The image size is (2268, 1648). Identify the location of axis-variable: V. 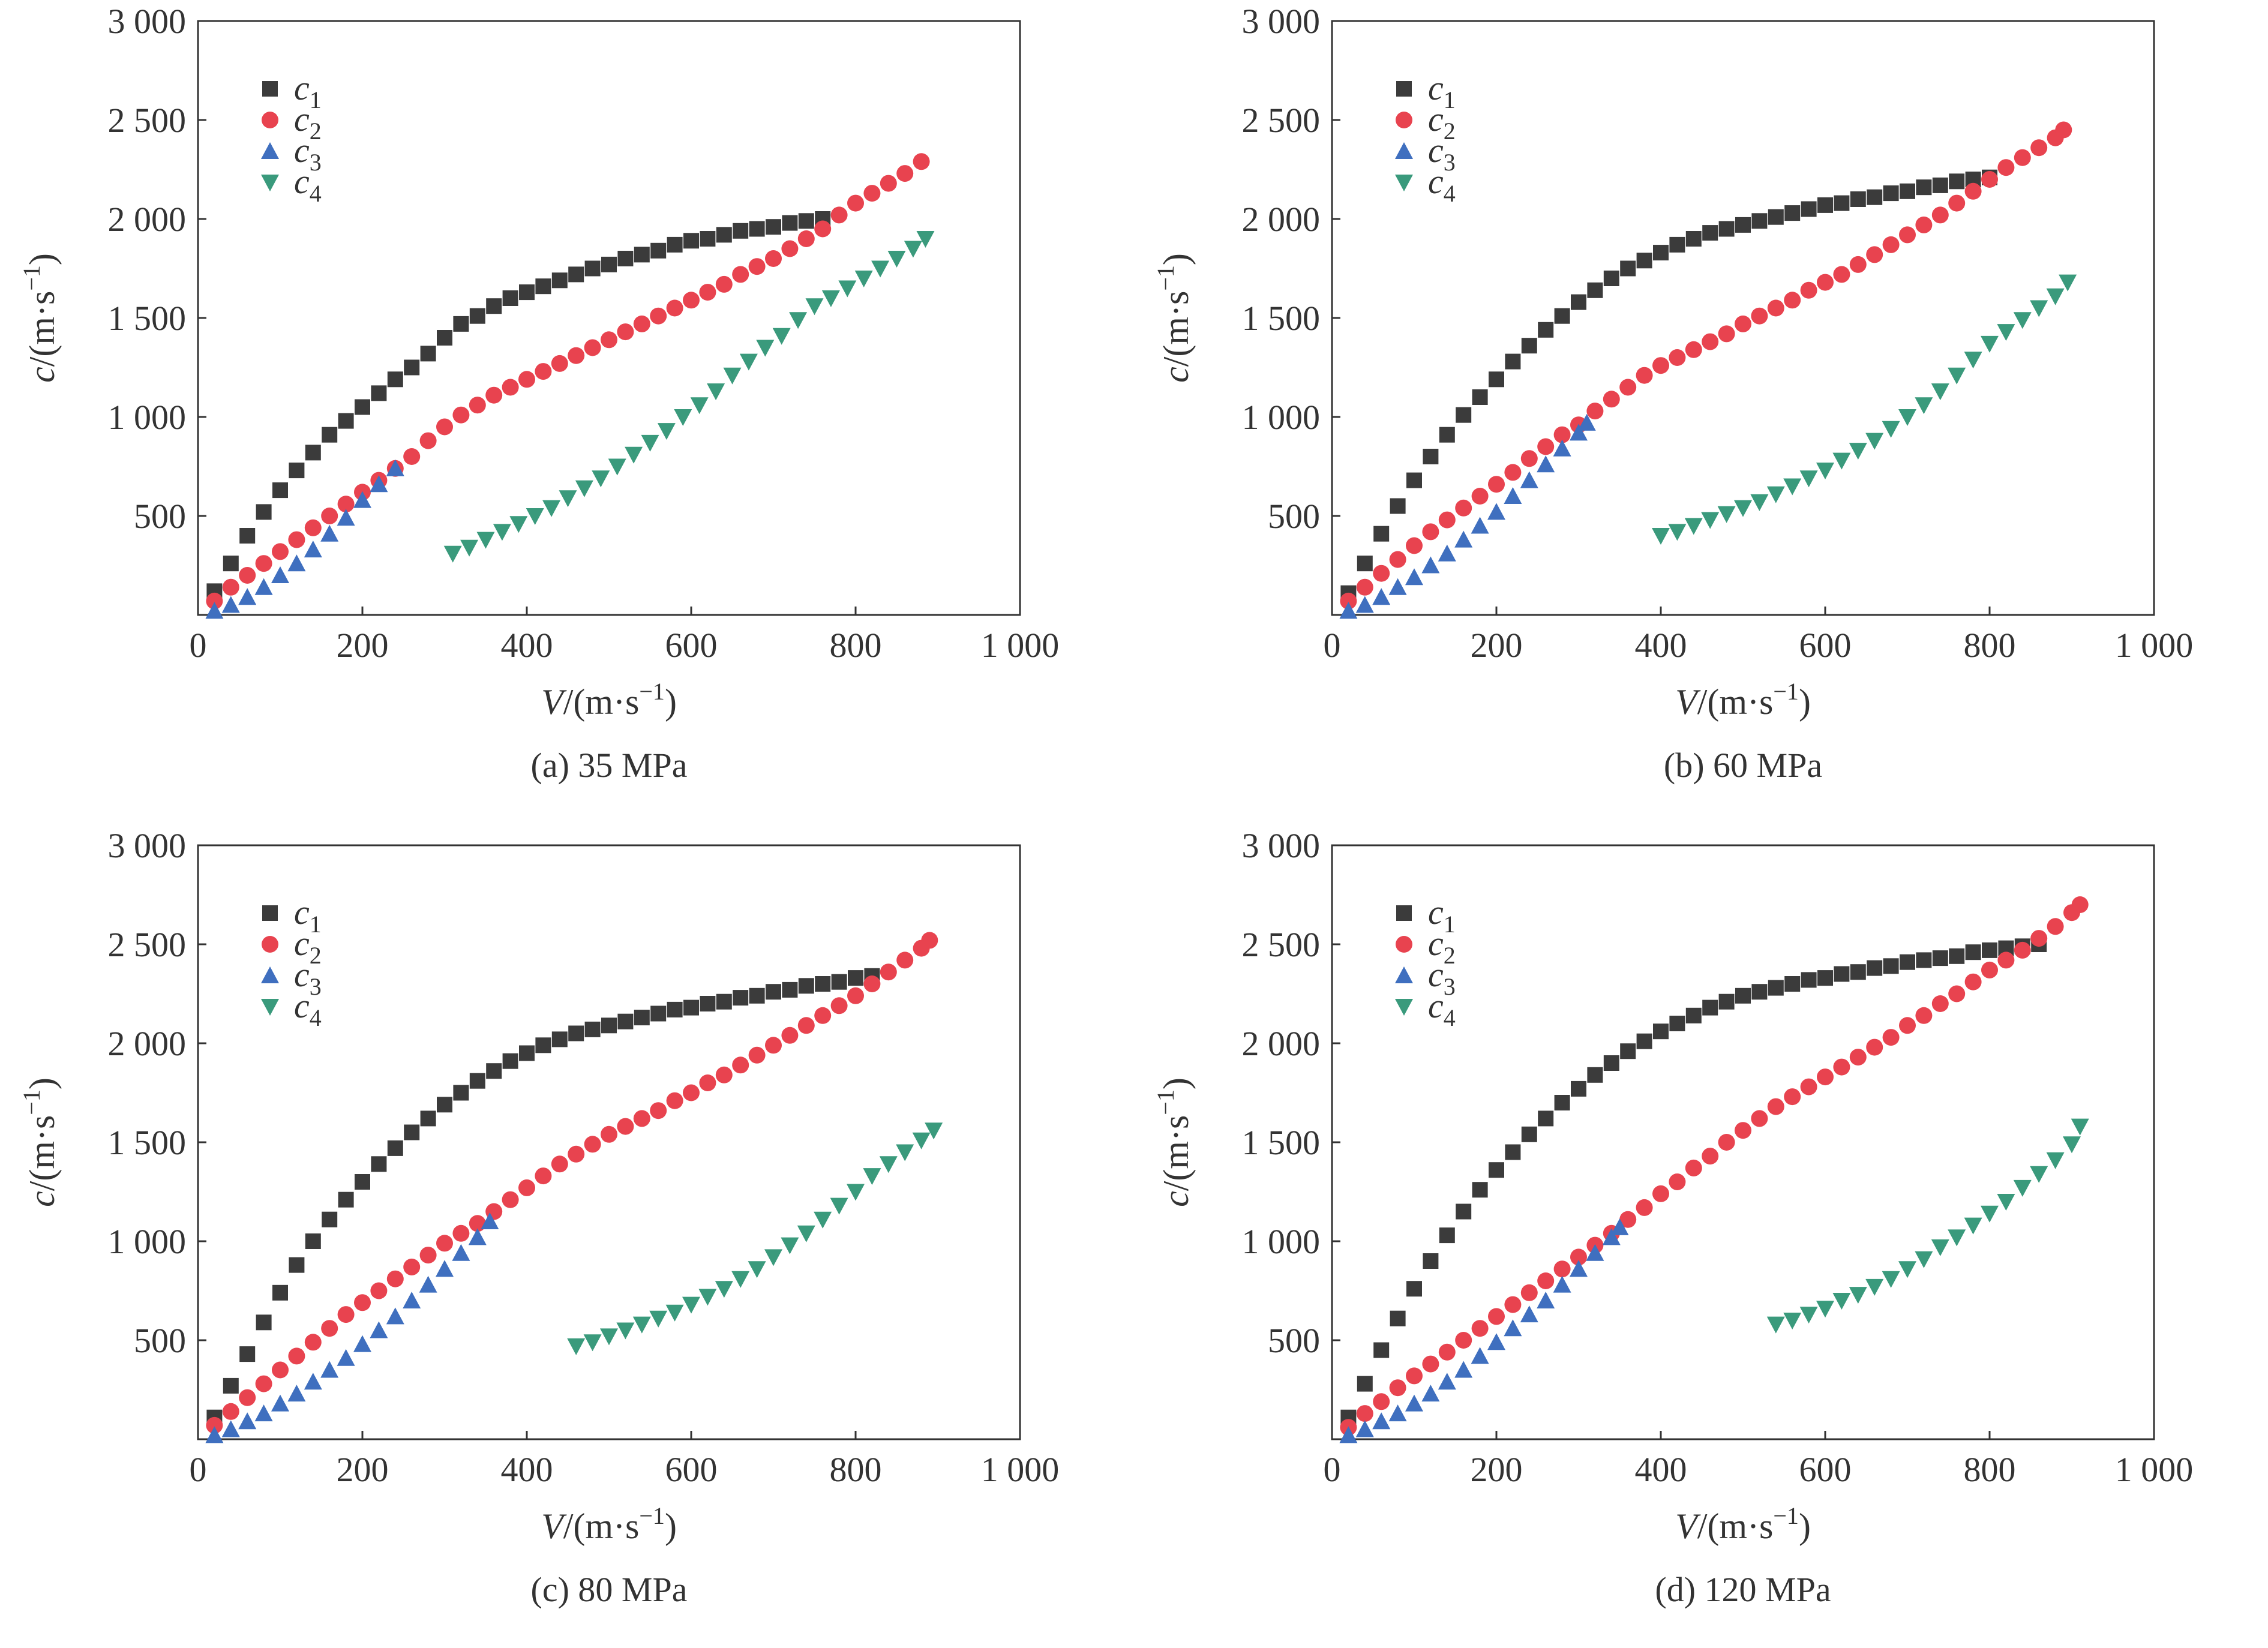
(554, 1526).